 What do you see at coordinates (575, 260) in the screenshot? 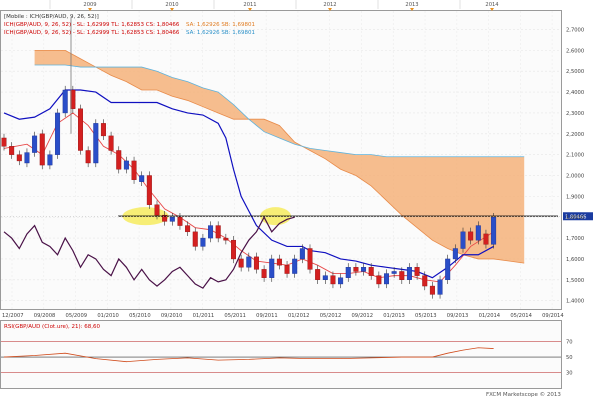
I see `y-tick-label: 1,6000` at bounding box center [575, 260].